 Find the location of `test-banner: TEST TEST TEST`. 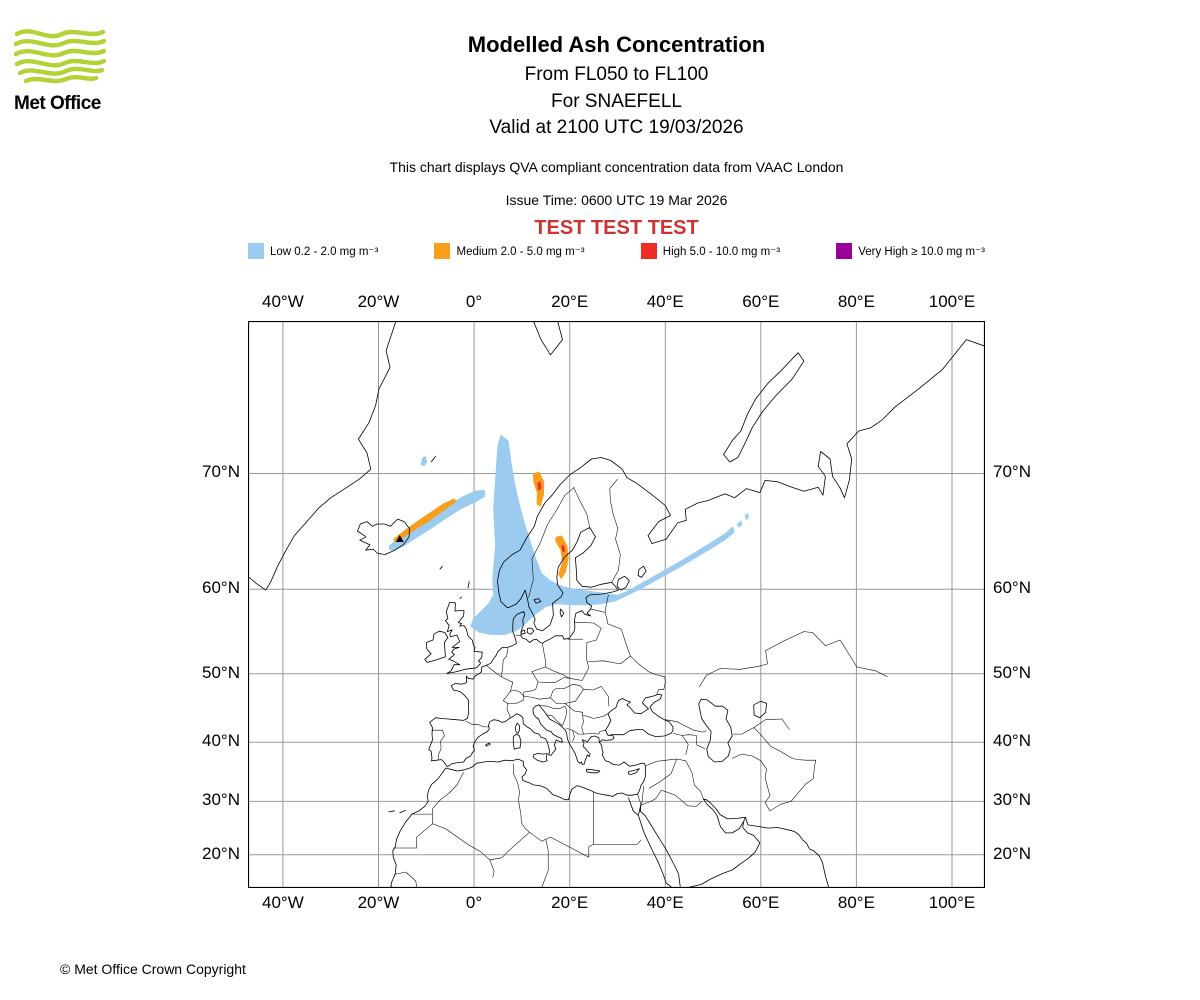

test-banner: TEST TEST TEST is located at coordinates (616, 228).